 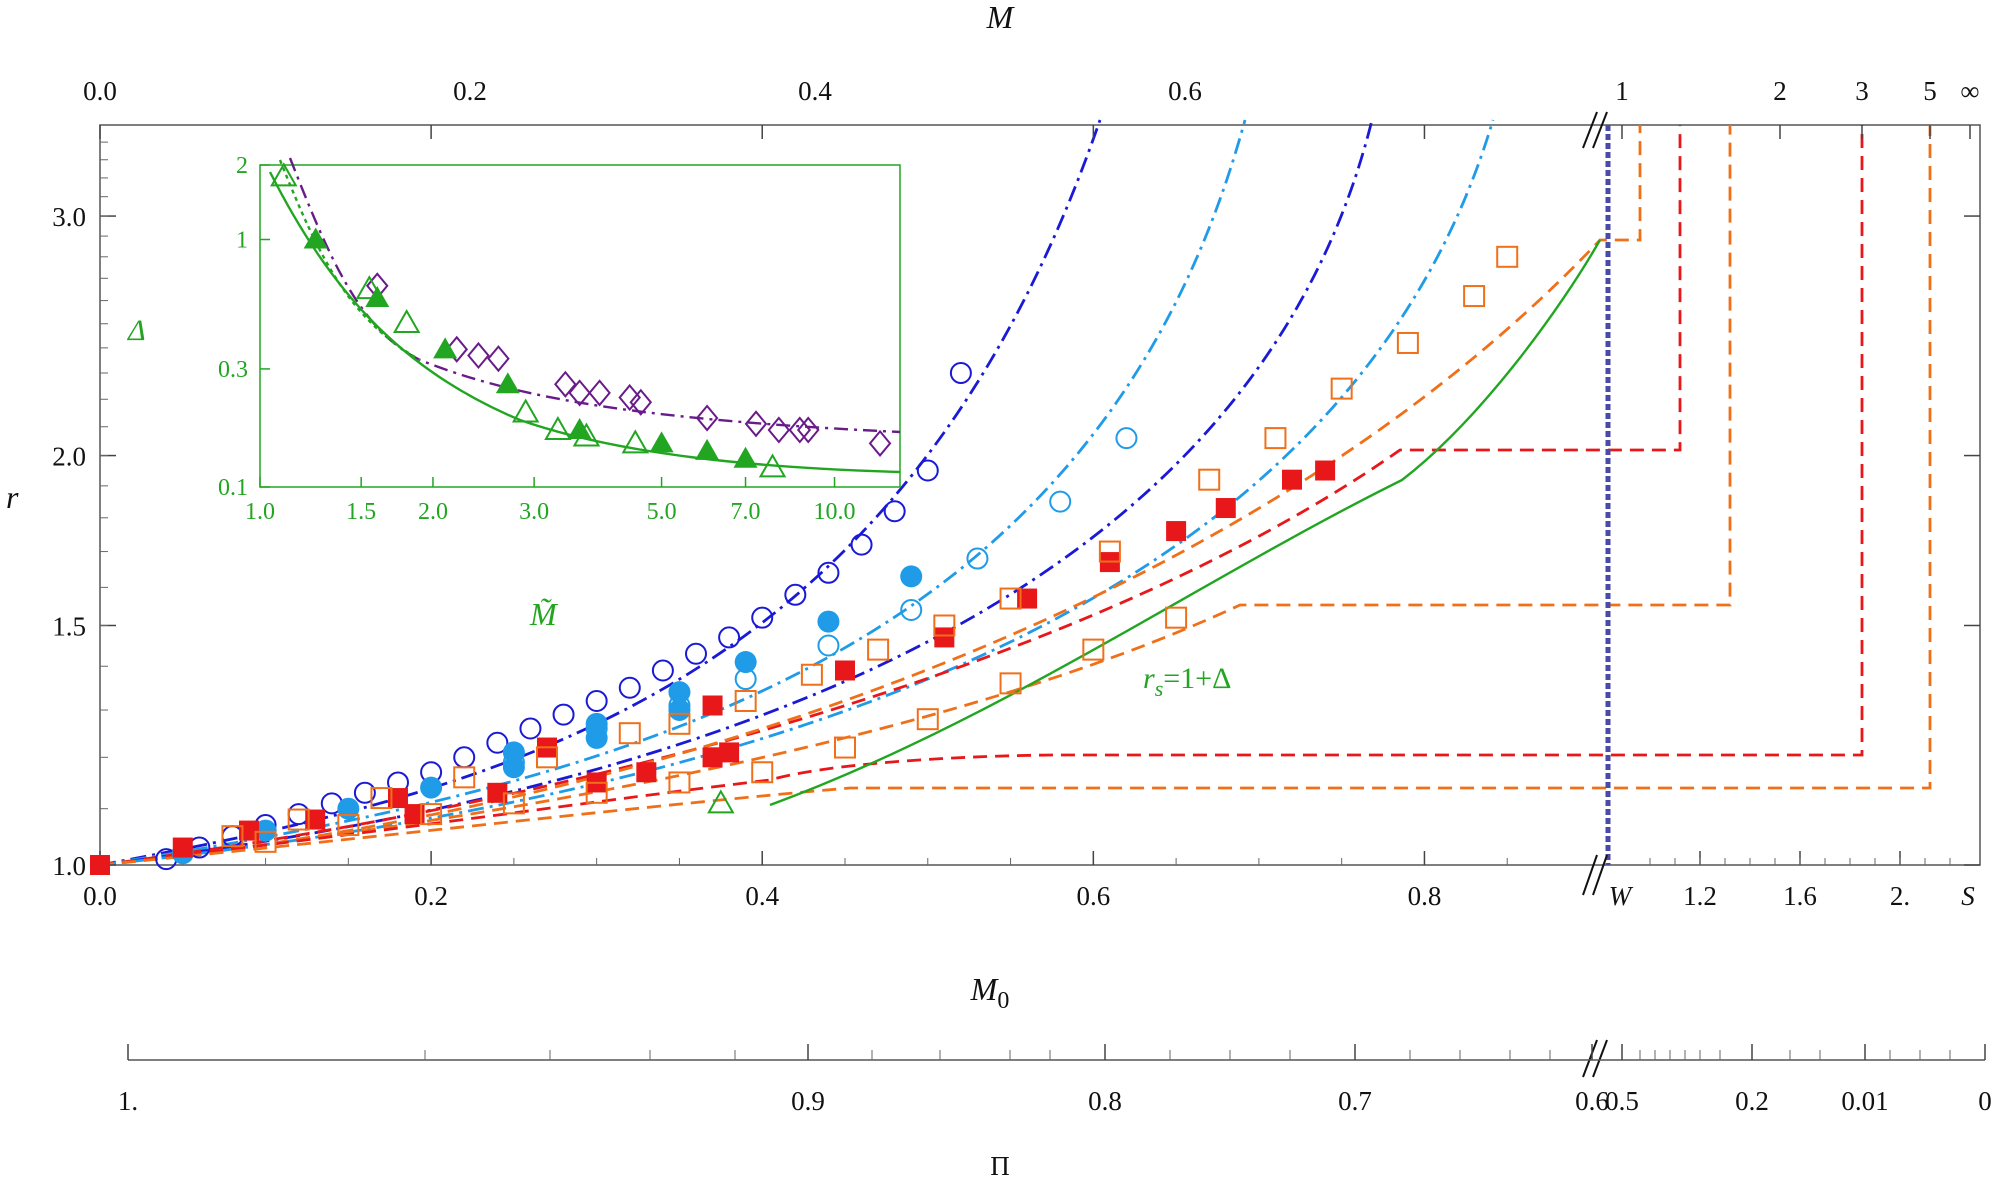 What do you see at coordinates (1355, 1101) in the screenshot?
I see `pi-tick-label: 0.7` at bounding box center [1355, 1101].